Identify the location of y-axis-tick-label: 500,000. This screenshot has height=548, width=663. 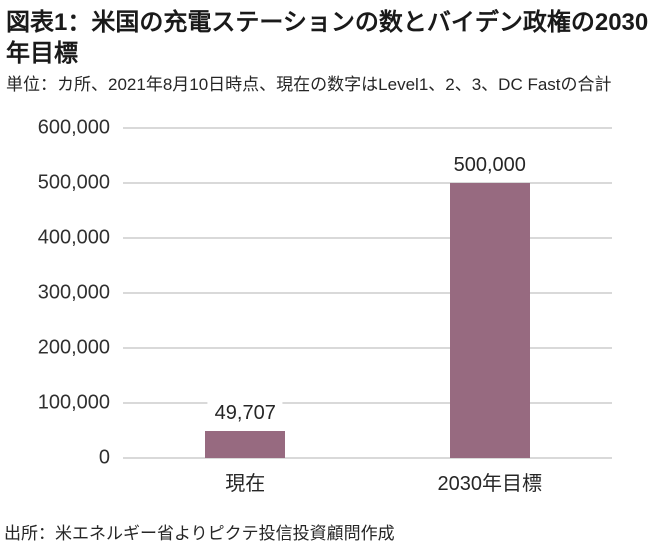
(73, 182).